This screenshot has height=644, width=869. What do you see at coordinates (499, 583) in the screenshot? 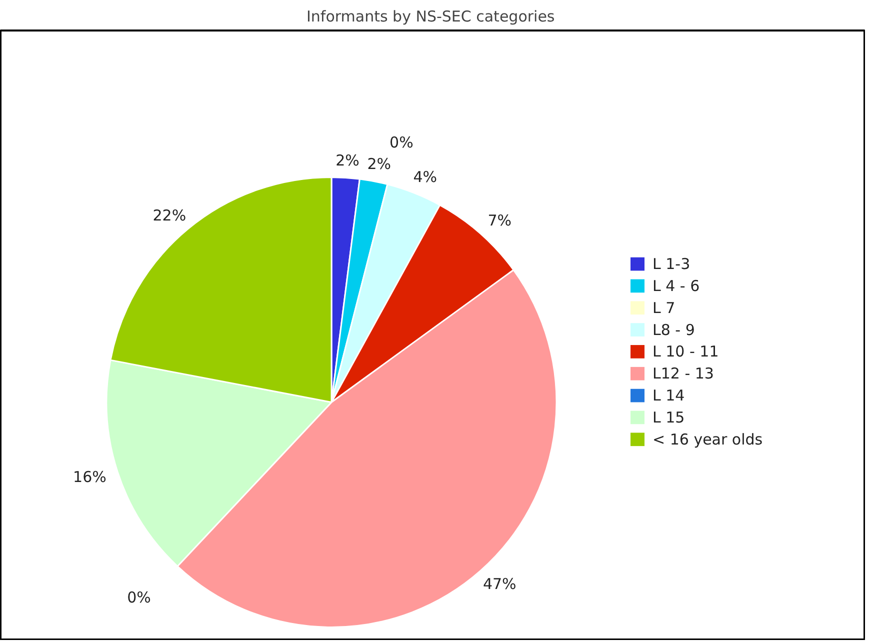
I see `data-label: 47%` at bounding box center [499, 583].